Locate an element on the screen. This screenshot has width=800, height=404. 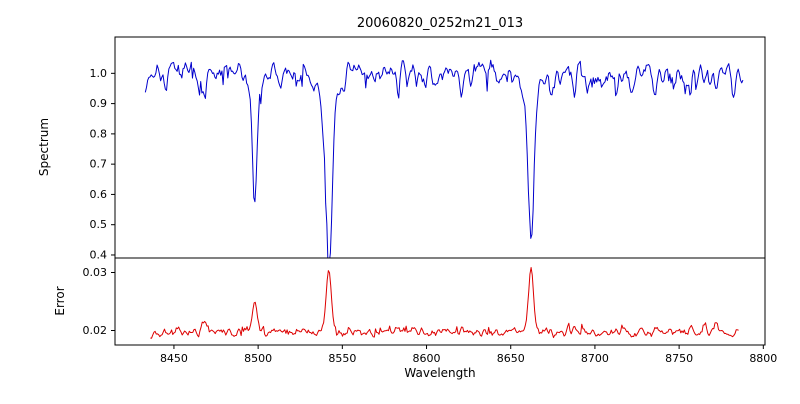
spectrum-y-tick-label: 0.7 is located at coordinates (99, 164).